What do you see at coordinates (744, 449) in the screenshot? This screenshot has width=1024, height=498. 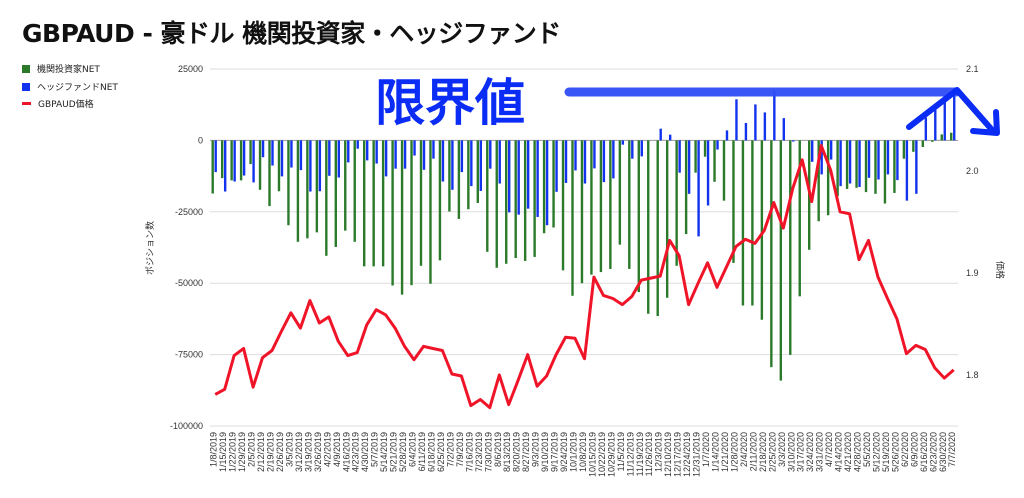 I see `x-tick-label: 2/4/2020` at bounding box center [744, 449].